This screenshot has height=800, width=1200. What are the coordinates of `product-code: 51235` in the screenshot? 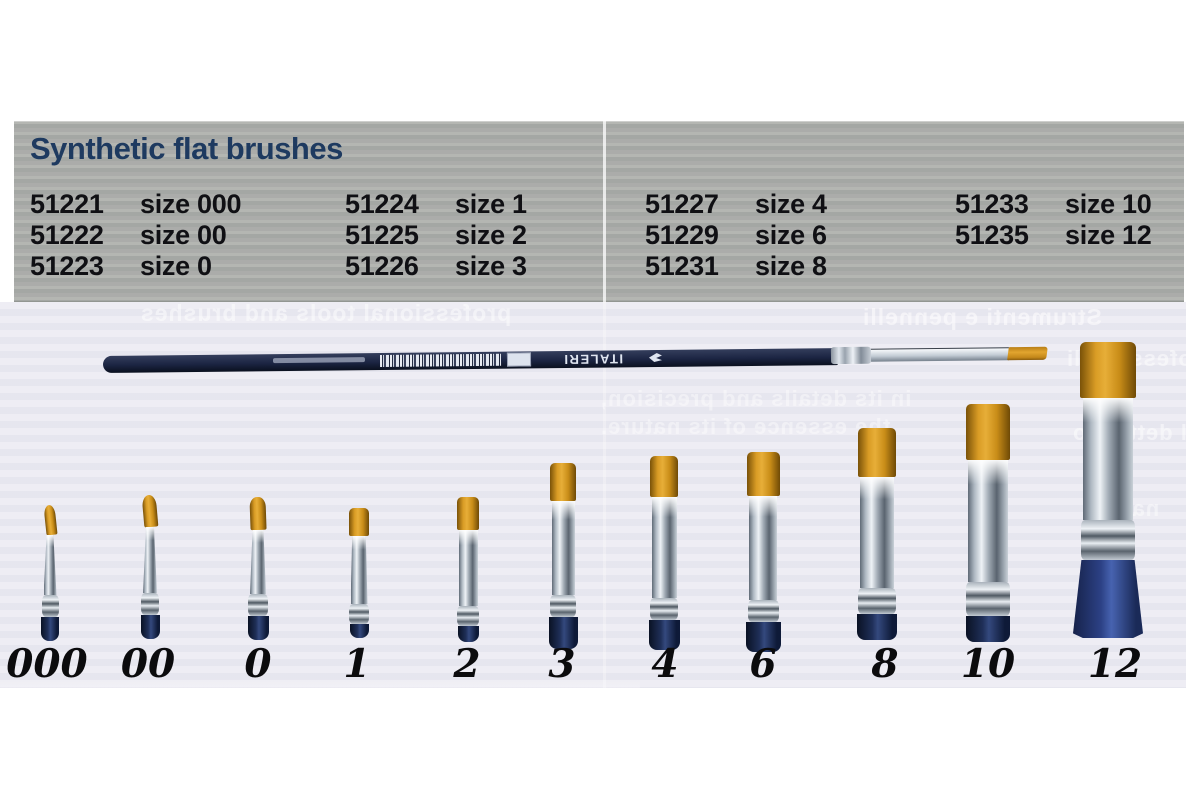 It's located at (992, 235).